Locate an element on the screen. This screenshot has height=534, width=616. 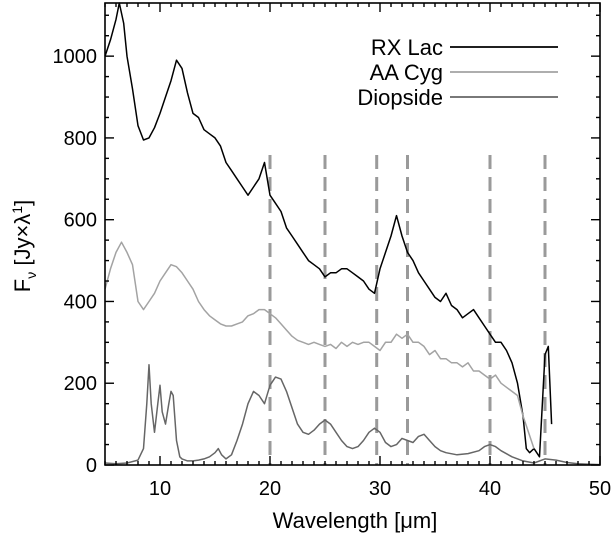
y-tick-label: 600 is located at coordinates (80, 221).